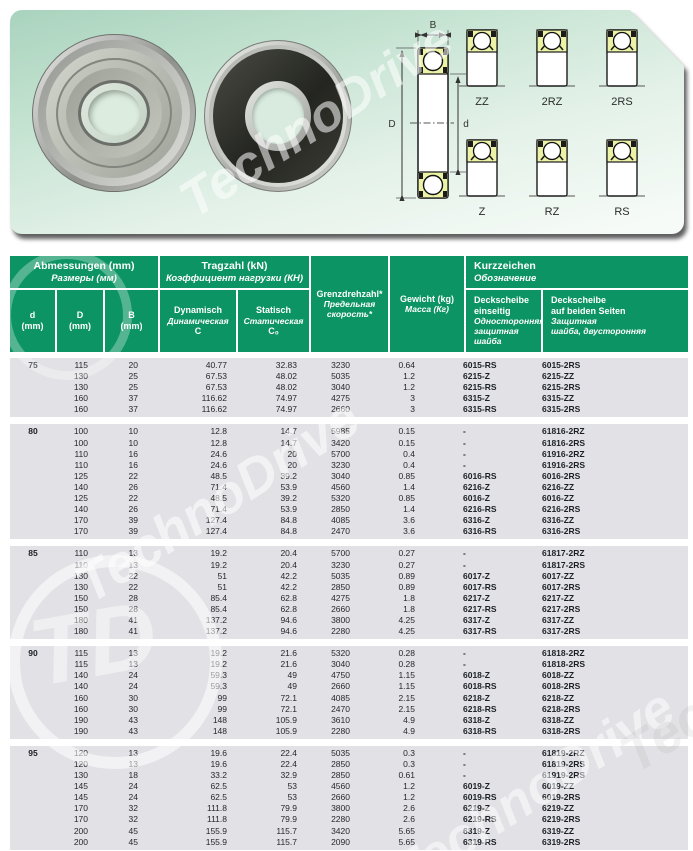 The height and width of the screenshot is (851, 693). What do you see at coordinates (349, 587) in the screenshot?
I see `table-row: 130 22 51 42.2 2850 0.89 6017-RS 6017-2RS` at bounding box center [349, 587].